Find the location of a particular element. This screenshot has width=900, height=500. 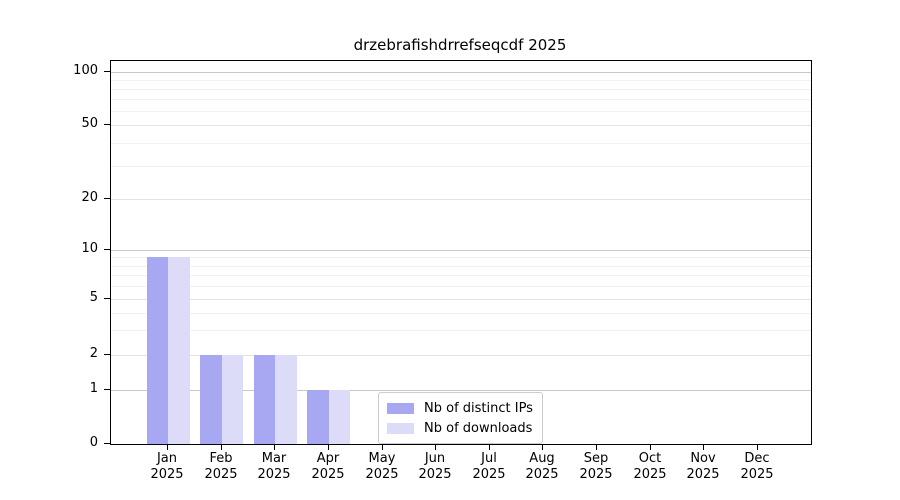

x-tick-label-feb: Feb 2025 is located at coordinates (221, 467).